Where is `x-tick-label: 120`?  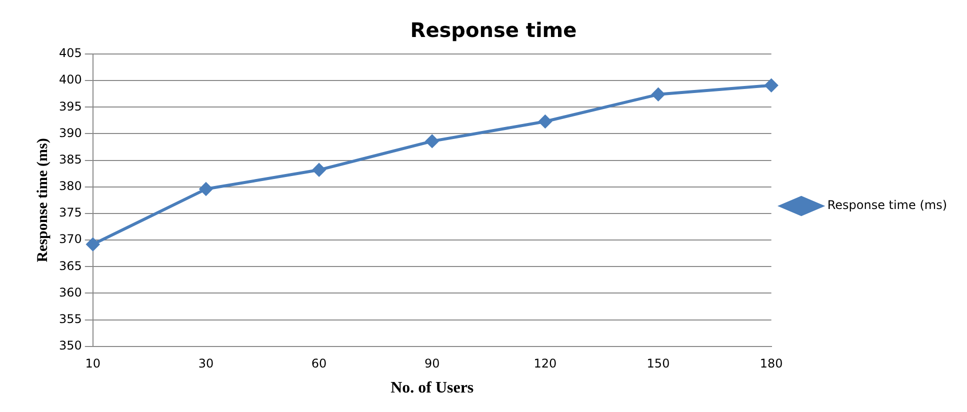 x-tick-label: 120 is located at coordinates (545, 363).